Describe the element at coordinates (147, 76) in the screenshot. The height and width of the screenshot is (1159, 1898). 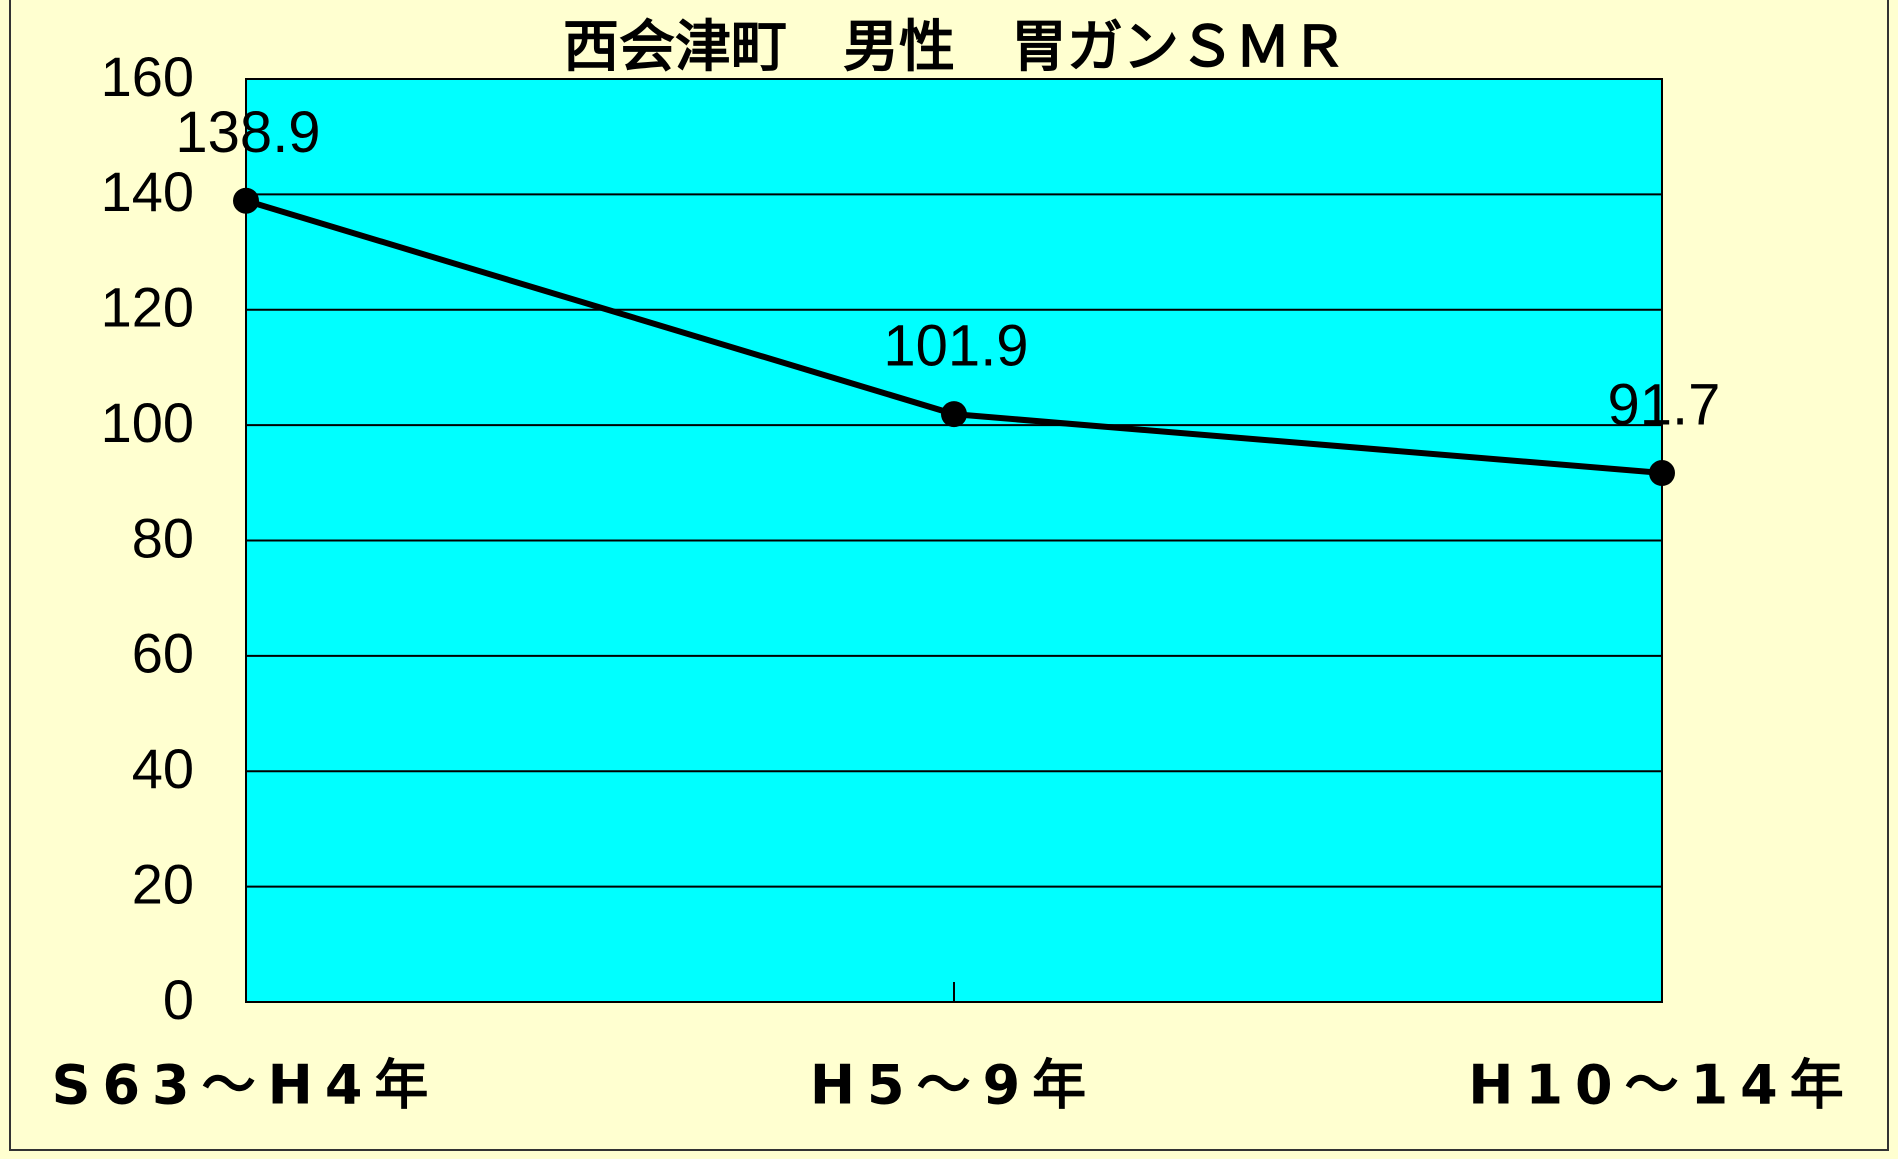
I see `y-tick-label: 160` at that location.